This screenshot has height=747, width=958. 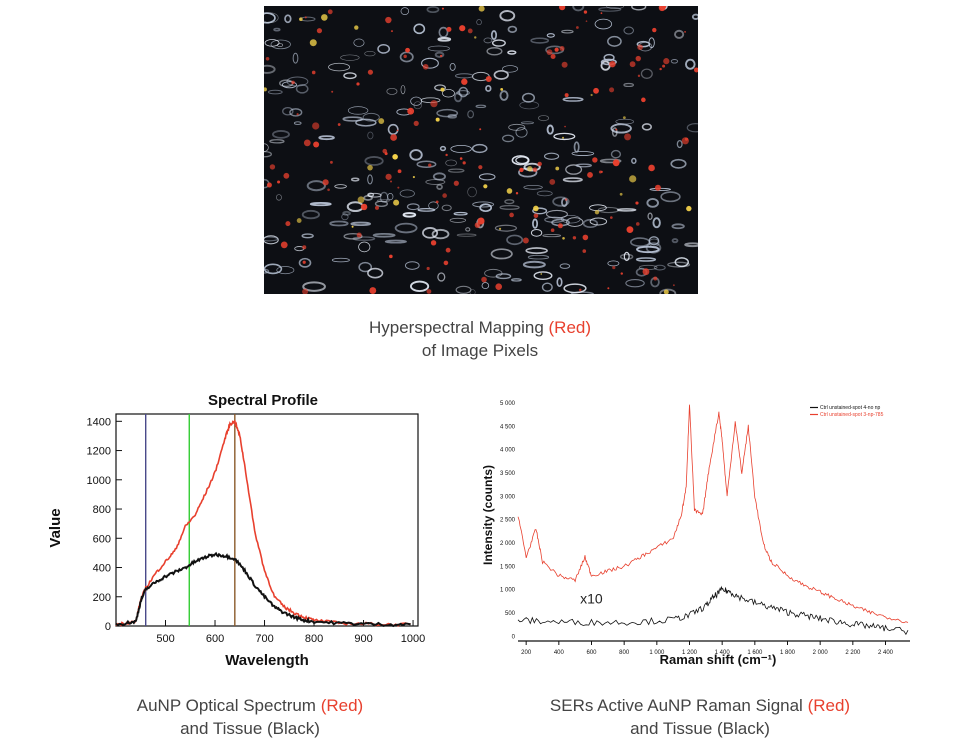 What do you see at coordinates (99, 422) in the screenshot?
I see `y-tick-label: 1400` at bounding box center [99, 422].